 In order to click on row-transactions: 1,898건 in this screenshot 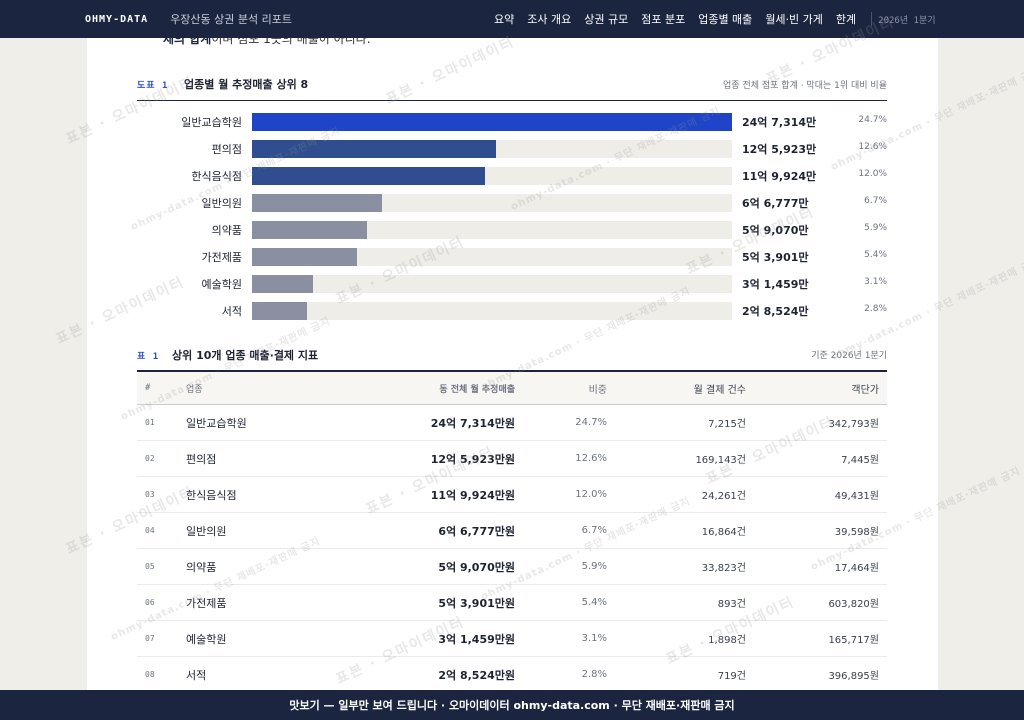, I will do `click(677, 638)`.